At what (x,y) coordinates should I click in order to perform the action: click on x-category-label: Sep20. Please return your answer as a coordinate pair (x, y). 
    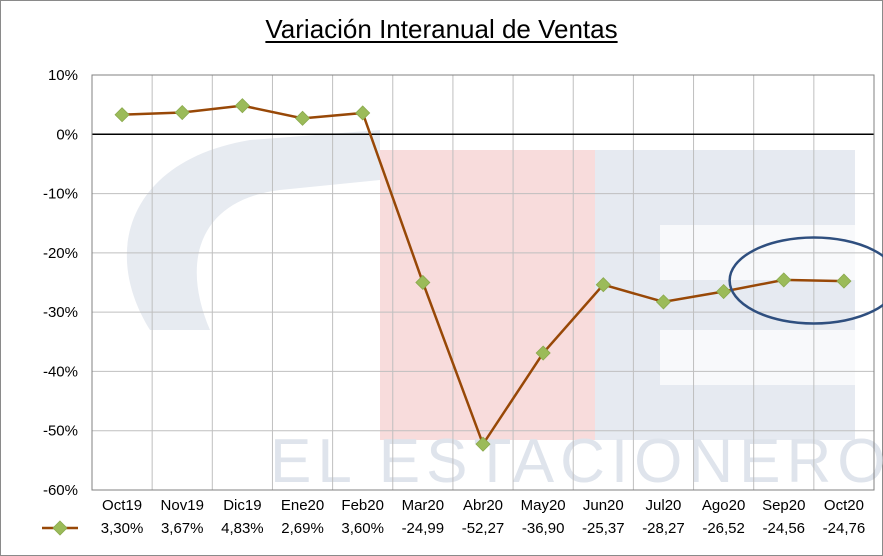
    Looking at the image, I should click on (783, 505).